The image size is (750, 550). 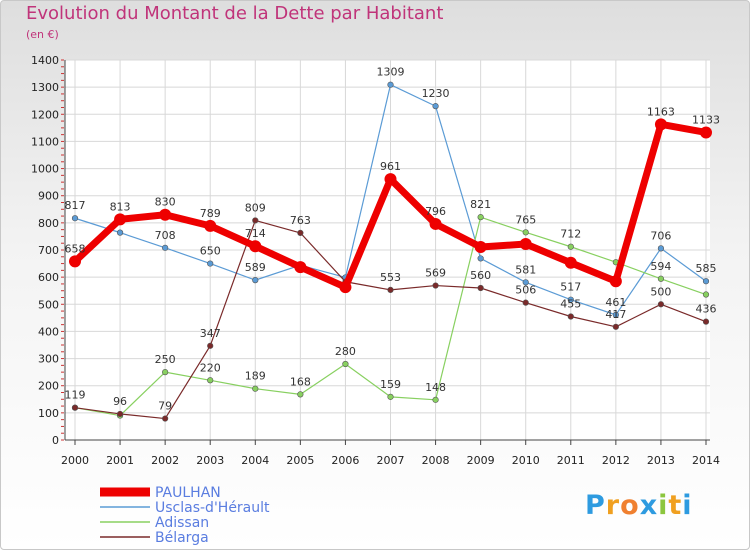 What do you see at coordinates (48, 359) in the screenshot?
I see `y-tick-label: 300` at bounding box center [48, 359].